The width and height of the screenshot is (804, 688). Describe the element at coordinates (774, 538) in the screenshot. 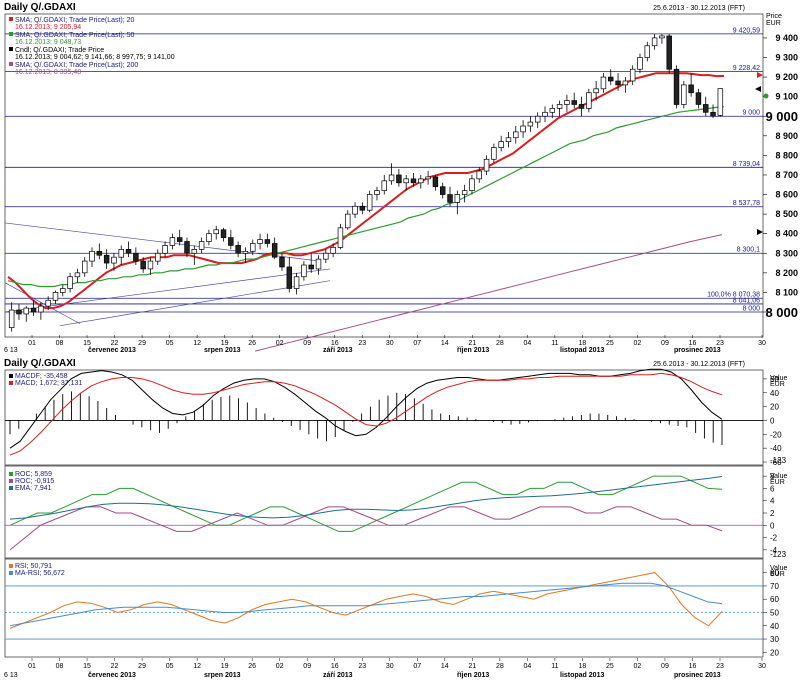

I see `panel-tick-label: -2` at that location.